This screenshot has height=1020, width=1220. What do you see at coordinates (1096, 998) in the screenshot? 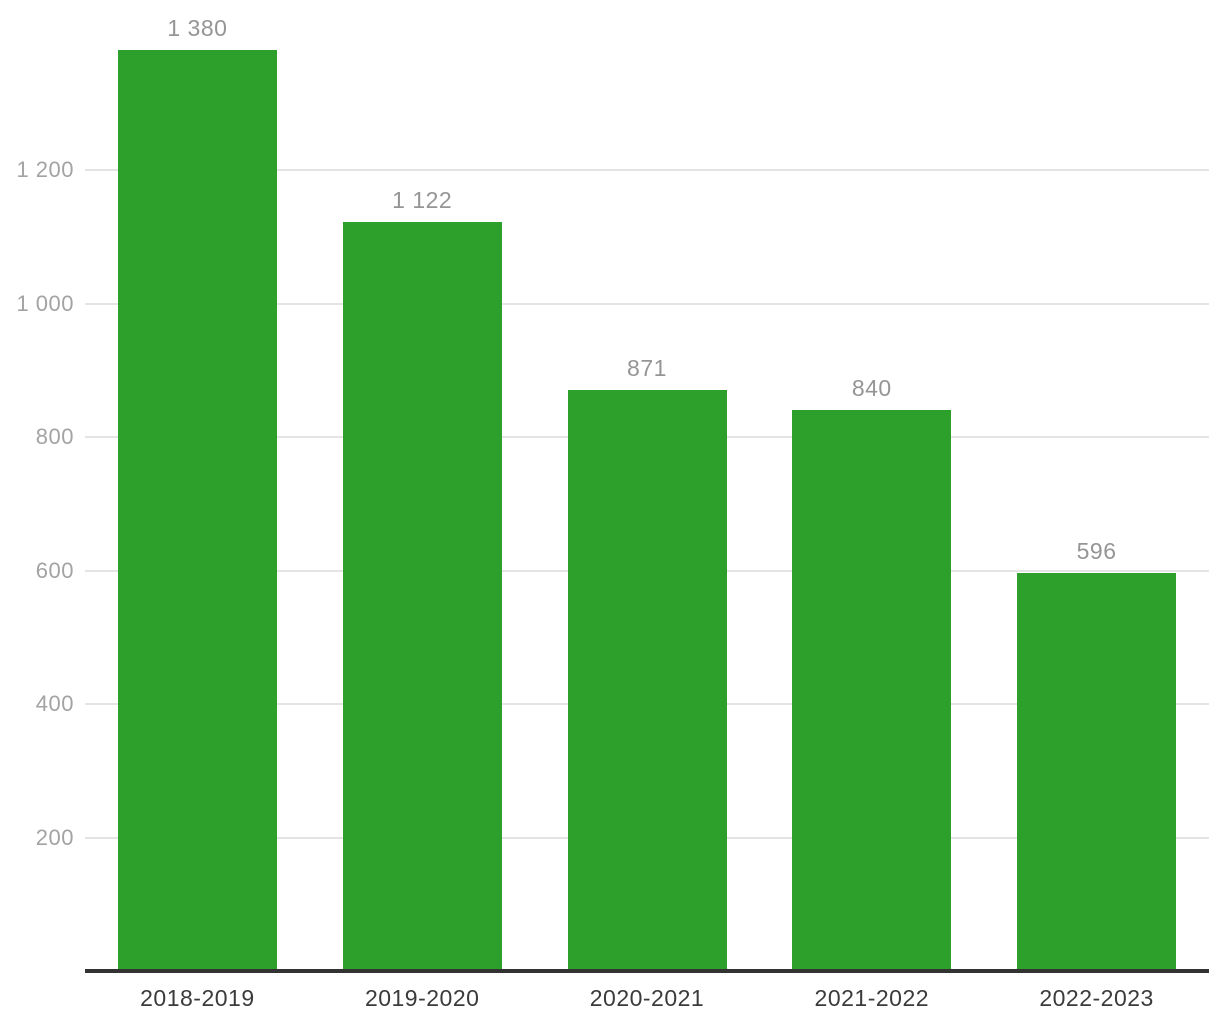
I see `x-tick-label: 2022-2023` at bounding box center [1096, 998].